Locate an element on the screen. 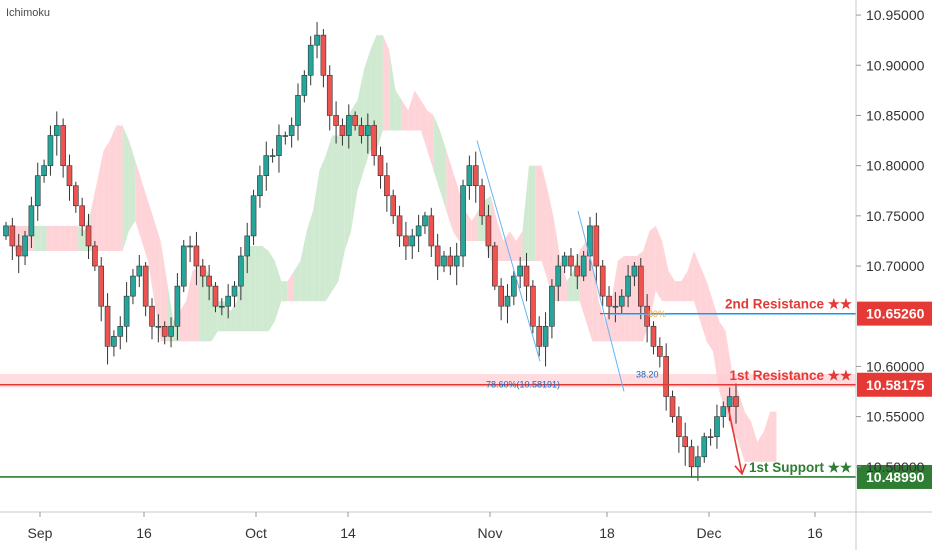  level-label: 2nd Resistance ★★ is located at coordinates (789, 304).